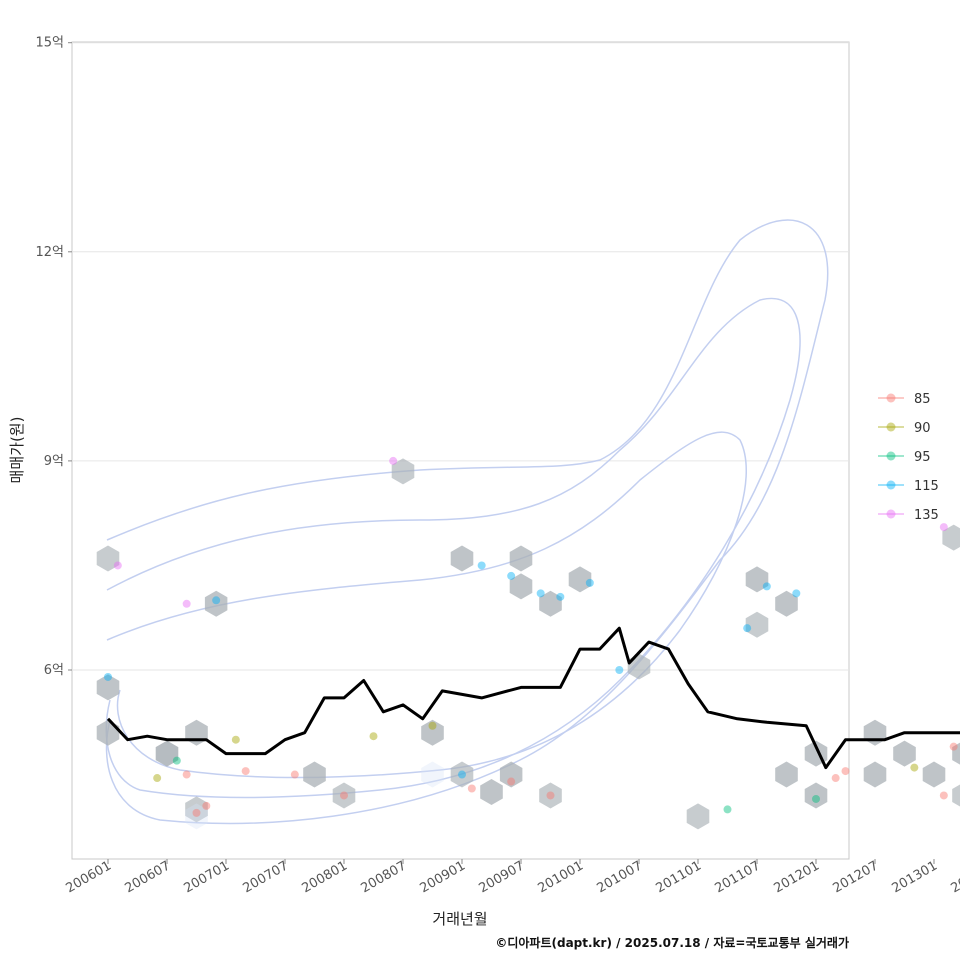 Image resolution: width=960 pixels, height=960 pixels. I want to click on y-tick-label: 15억, so click(49, 43).